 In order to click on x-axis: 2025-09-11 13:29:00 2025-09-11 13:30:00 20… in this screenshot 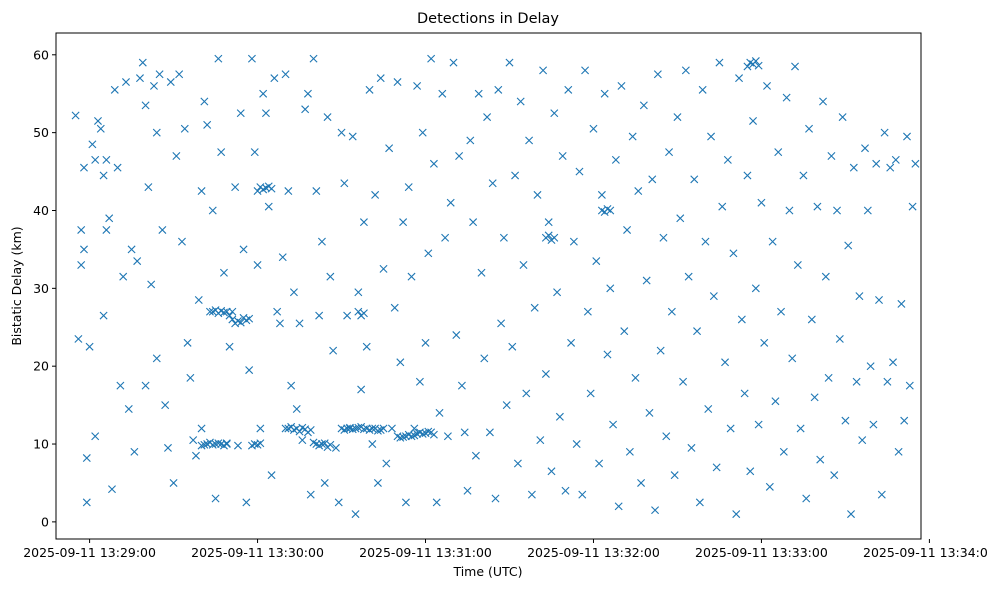, I will do `click(505, 549)`.